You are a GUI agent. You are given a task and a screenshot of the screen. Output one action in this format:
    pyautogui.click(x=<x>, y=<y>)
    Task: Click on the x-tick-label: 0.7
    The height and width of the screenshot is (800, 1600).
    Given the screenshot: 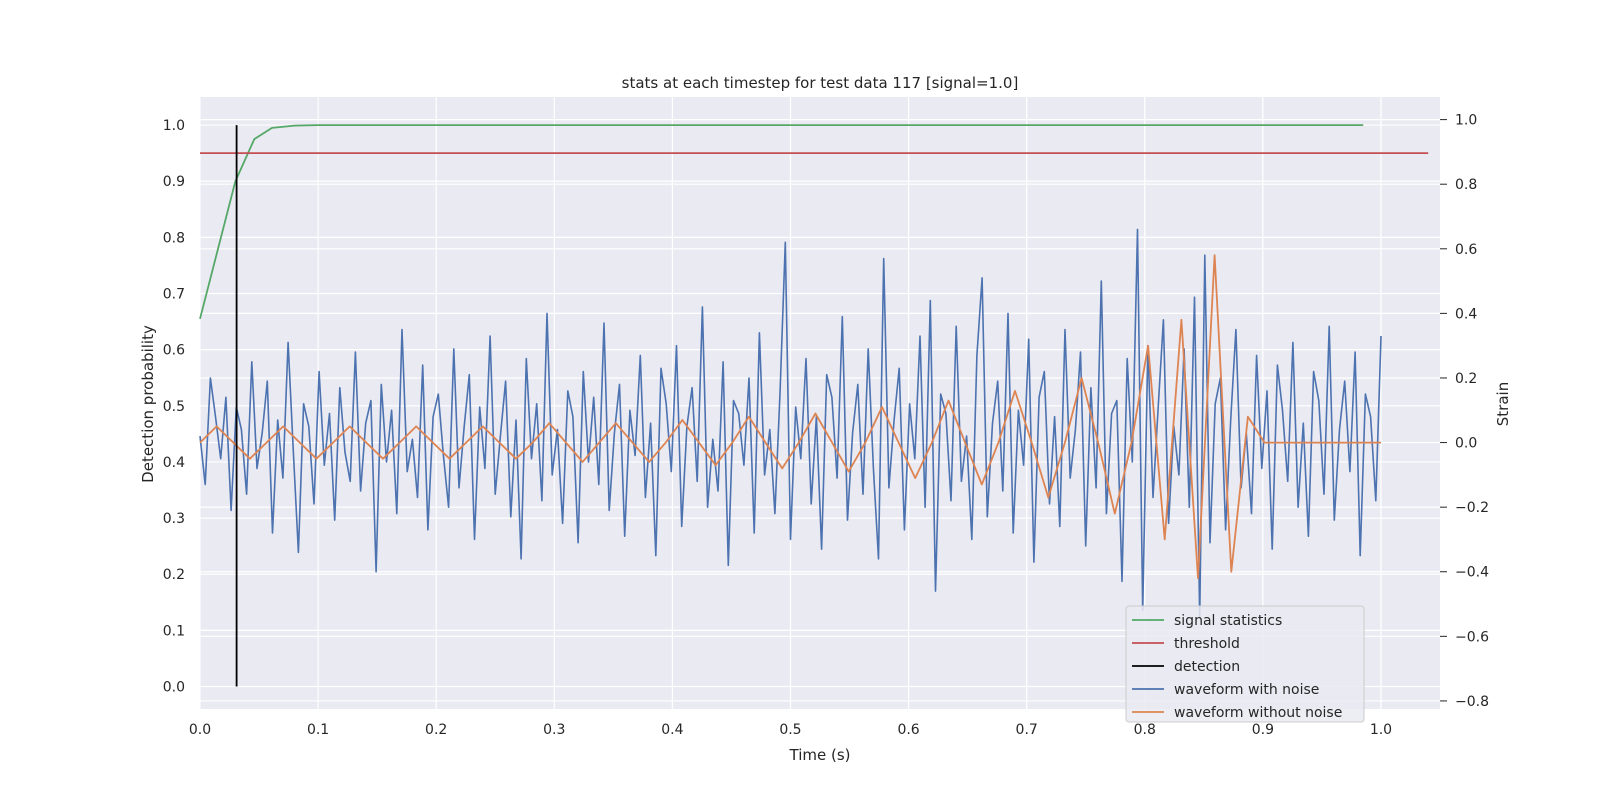 What is the action you would take?
    pyautogui.click(x=1027, y=730)
    